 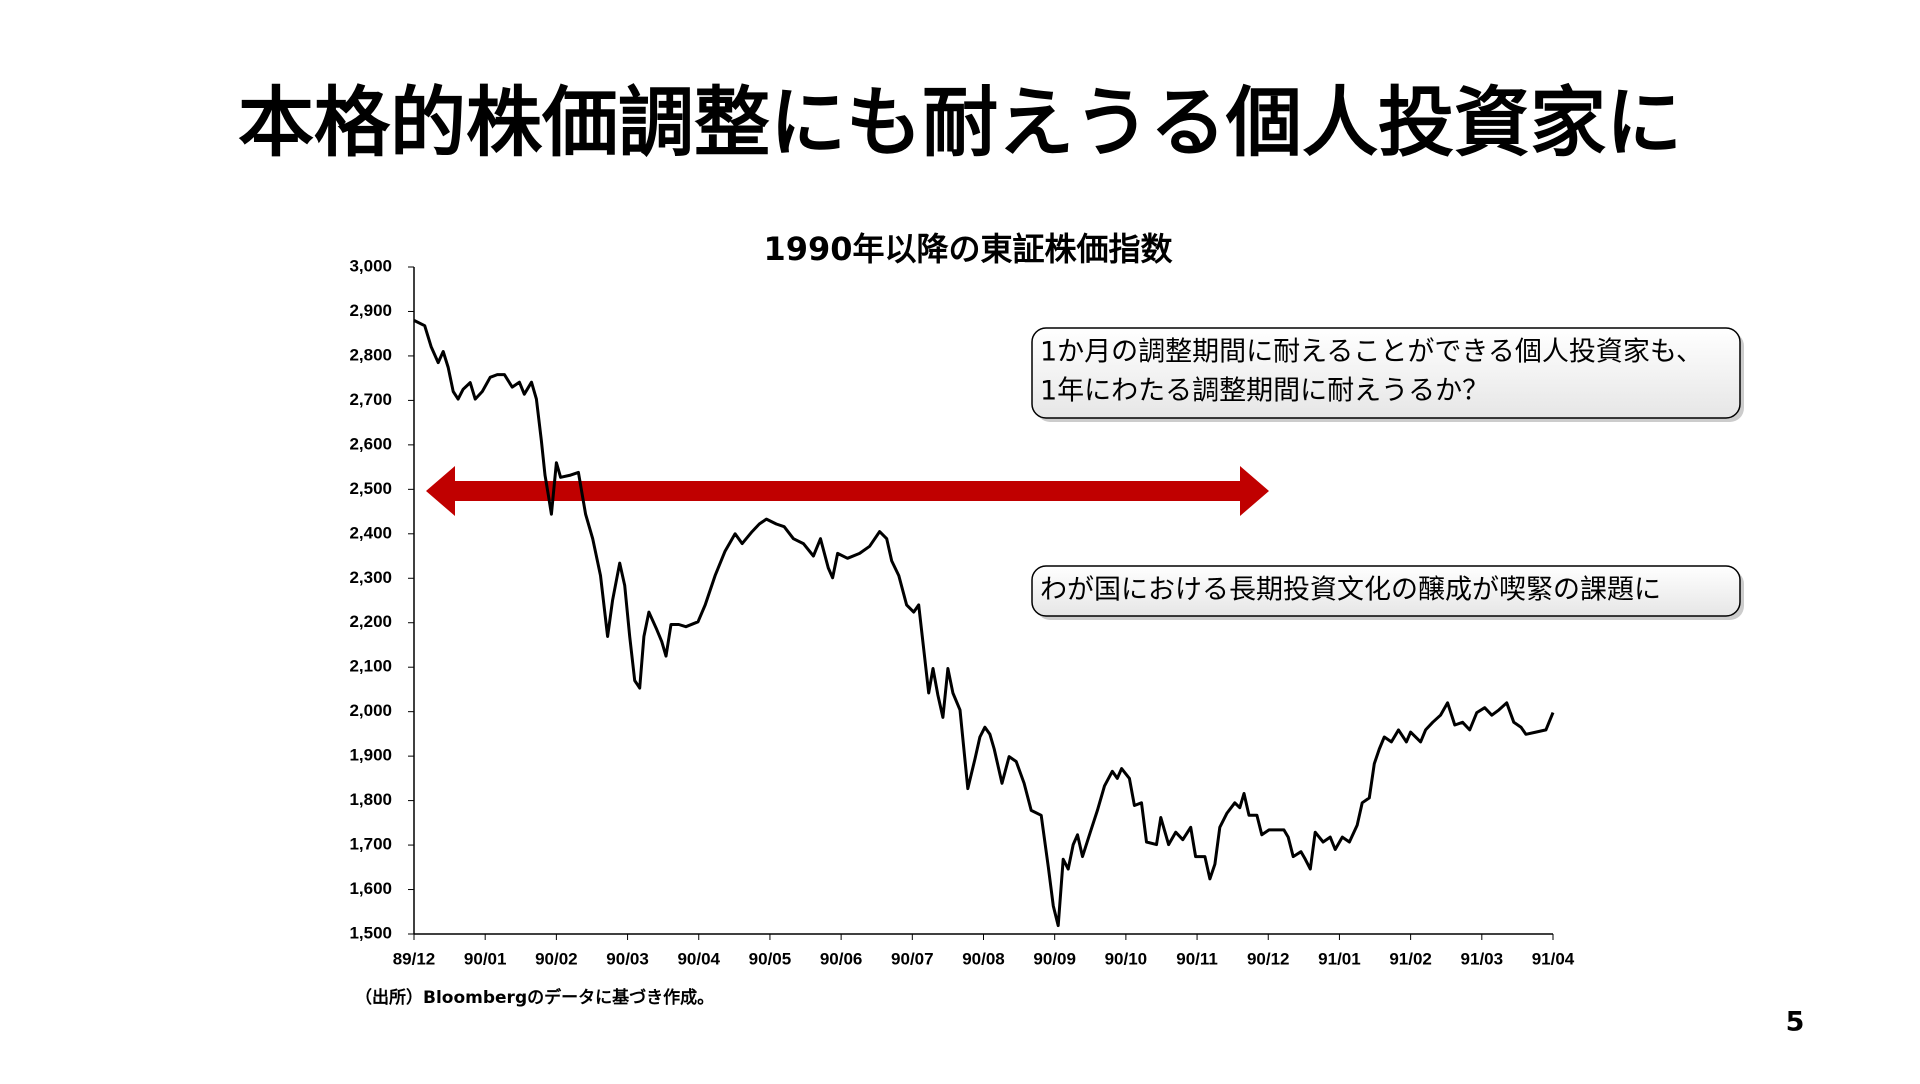 What do you see at coordinates (370, 532) in the screenshot?
I see `y-tick-label: 2,400` at bounding box center [370, 532].